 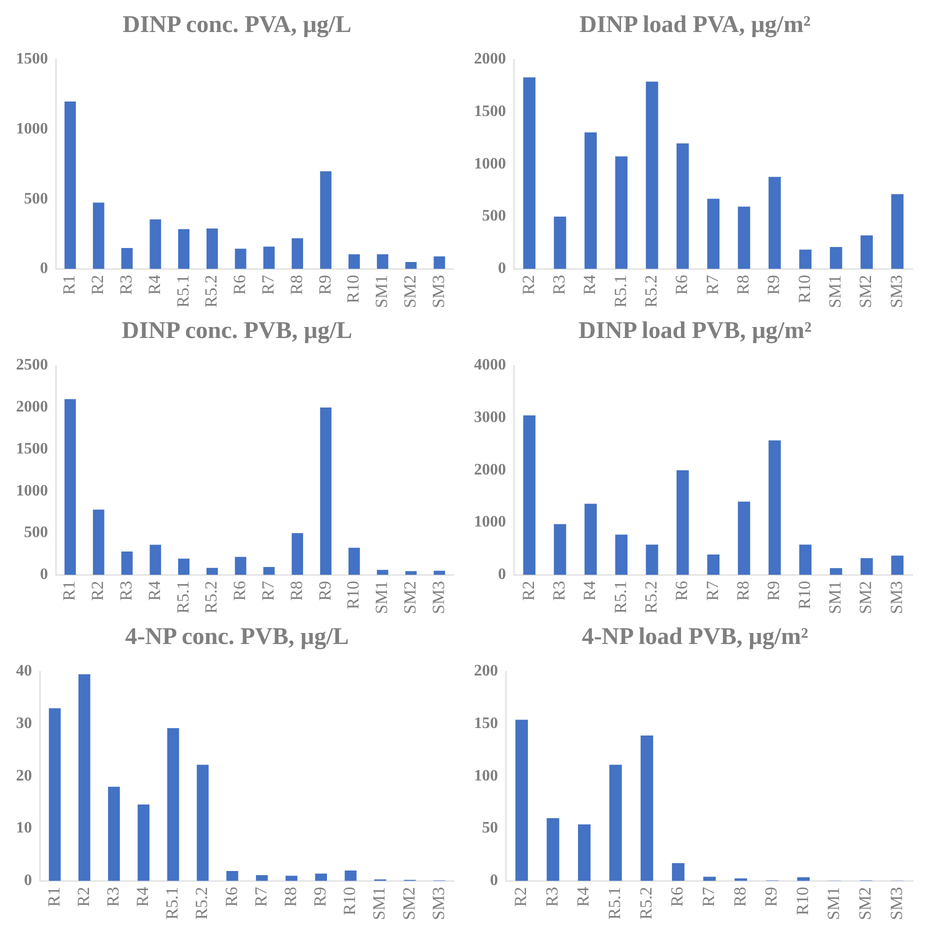 What do you see at coordinates (695, 331) in the screenshot?
I see `chart-title: DINP load PVB, µg/m²` at bounding box center [695, 331].